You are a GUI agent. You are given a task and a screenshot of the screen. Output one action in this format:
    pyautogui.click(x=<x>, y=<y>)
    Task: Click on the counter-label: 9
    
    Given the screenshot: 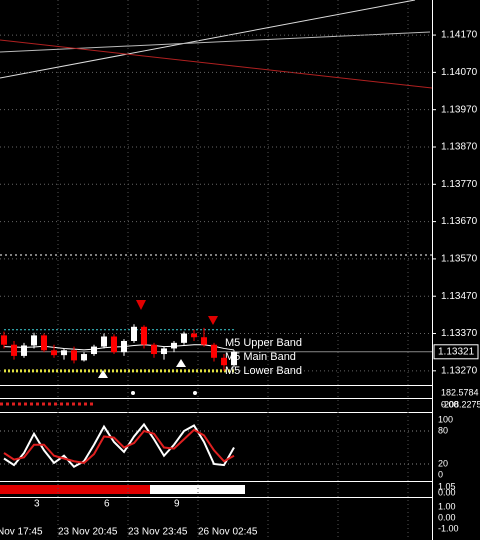 What is the action you would take?
    pyautogui.click(x=177, y=504)
    